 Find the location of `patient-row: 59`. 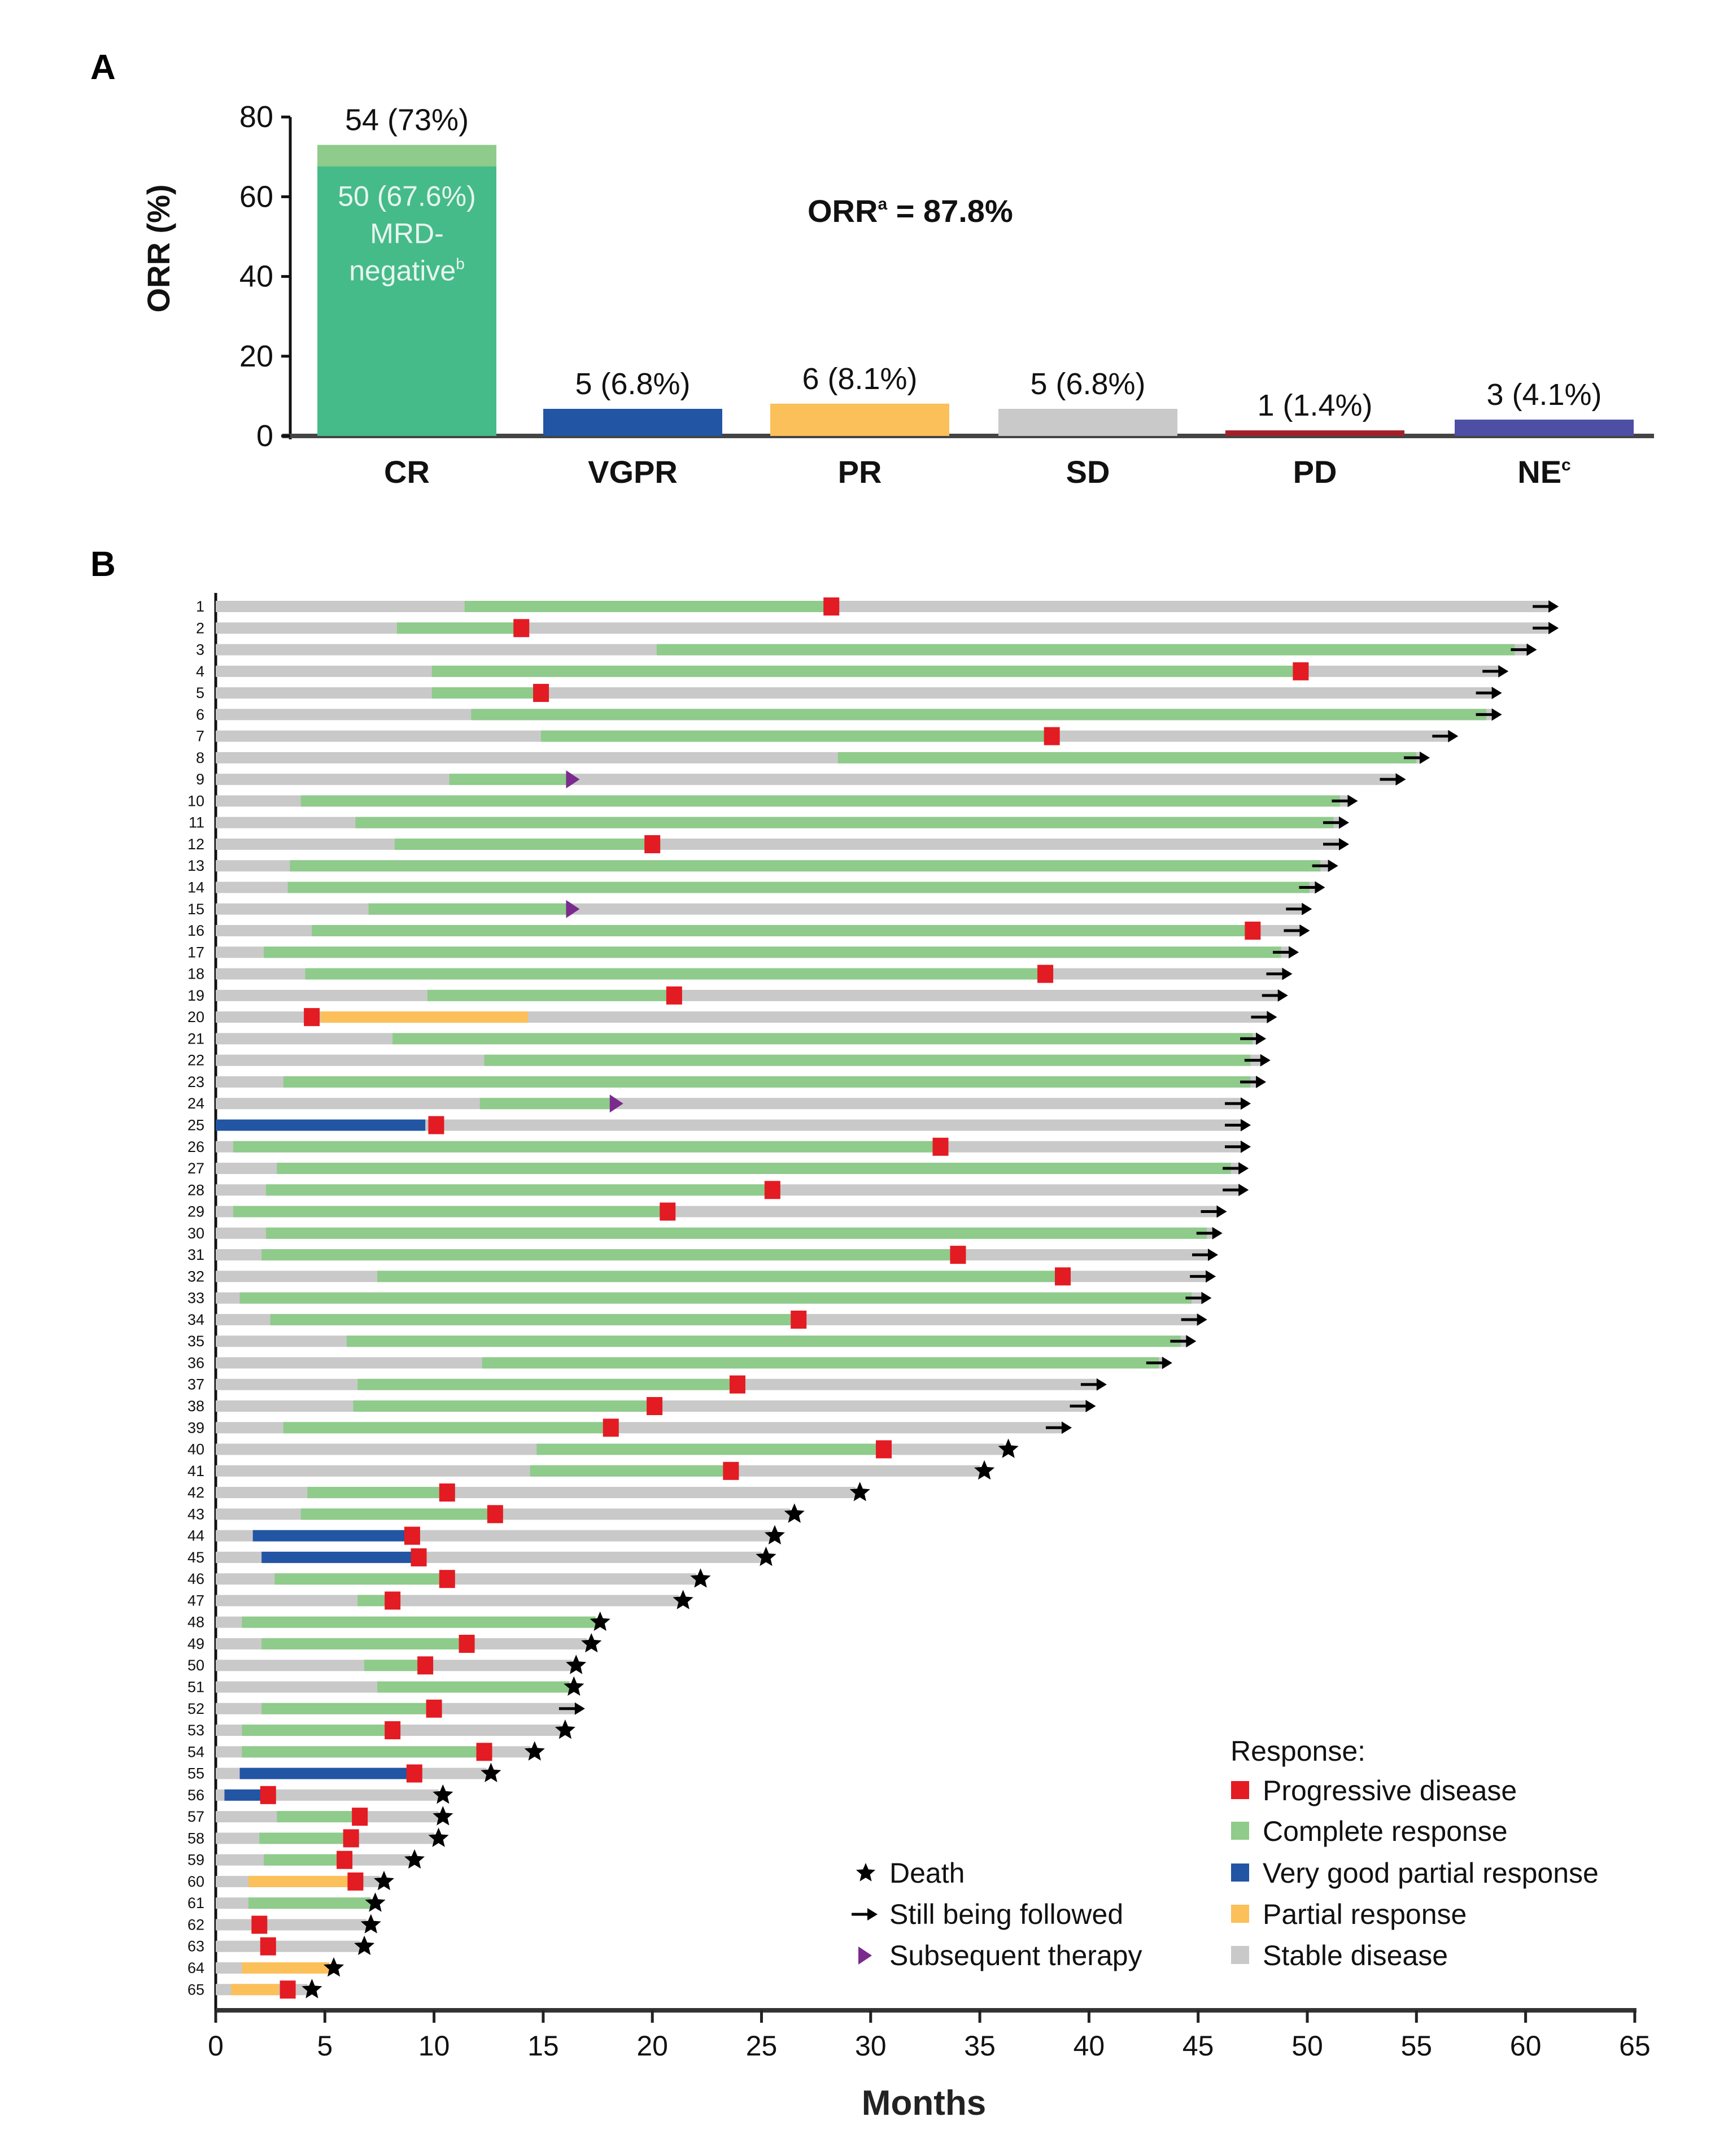

patient-row: 59 is located at coordinates (306, 1859).